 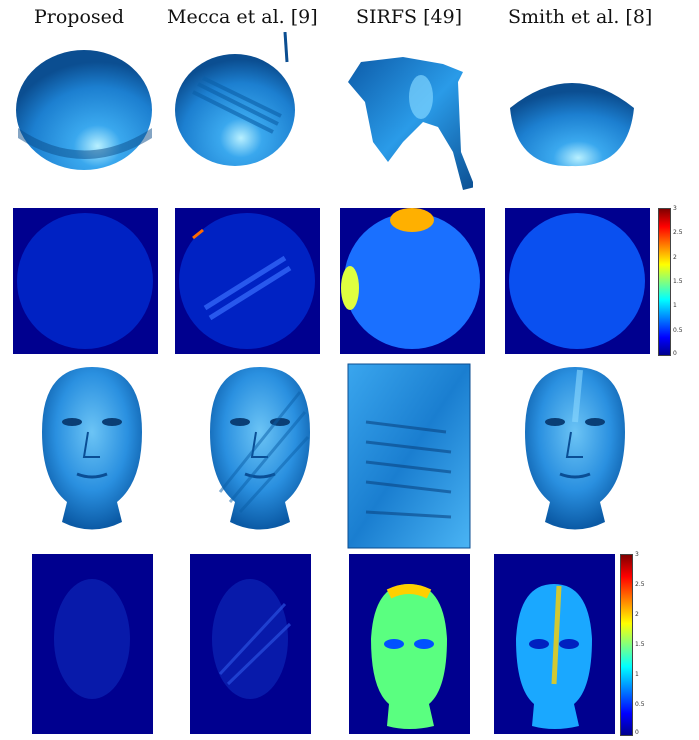 What do you see at coordinates (675, 305) in the screenshot?
I see `colorbar-sphere-tick: 1` at bounding box center [675, 305].